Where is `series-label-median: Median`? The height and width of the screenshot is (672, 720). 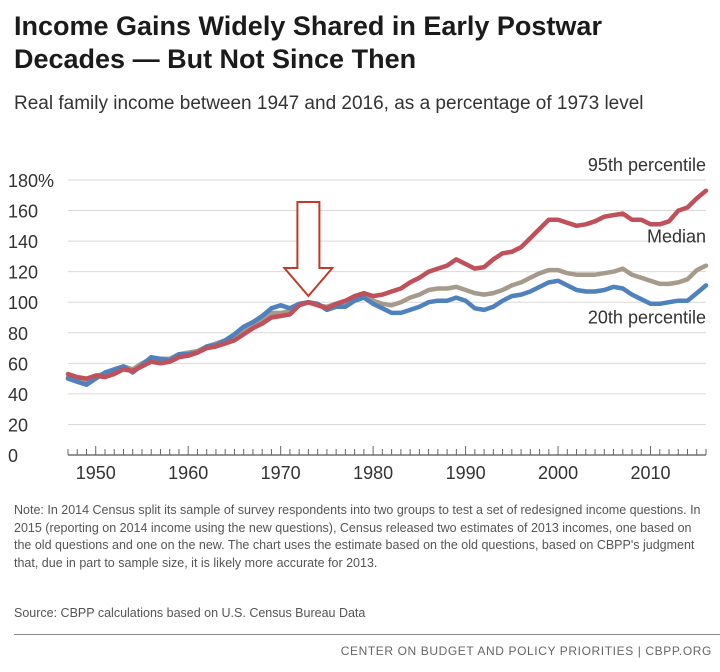
series-label-median: Median is located at coordinates (676, 237).